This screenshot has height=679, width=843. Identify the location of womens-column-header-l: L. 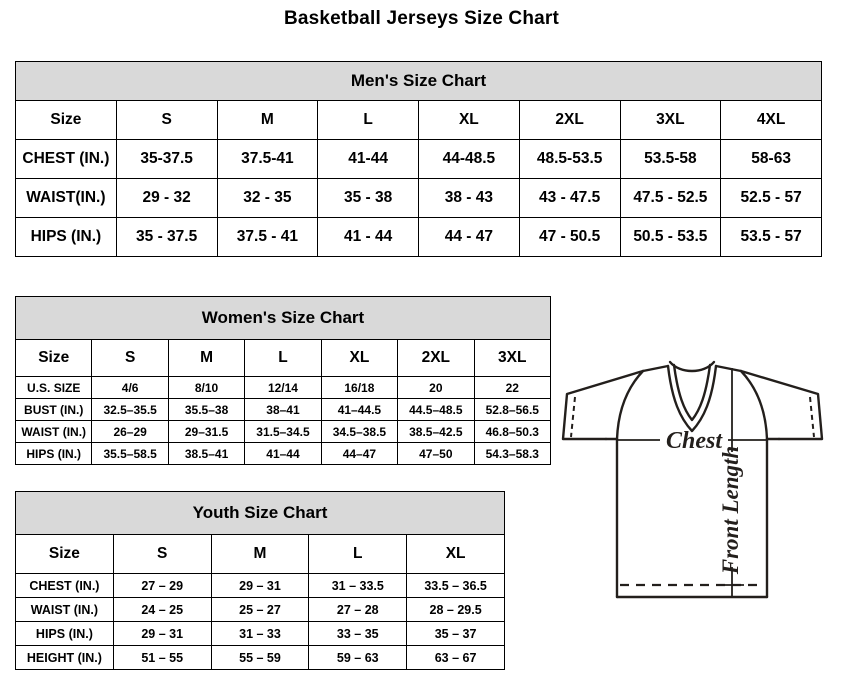
(283, 358).